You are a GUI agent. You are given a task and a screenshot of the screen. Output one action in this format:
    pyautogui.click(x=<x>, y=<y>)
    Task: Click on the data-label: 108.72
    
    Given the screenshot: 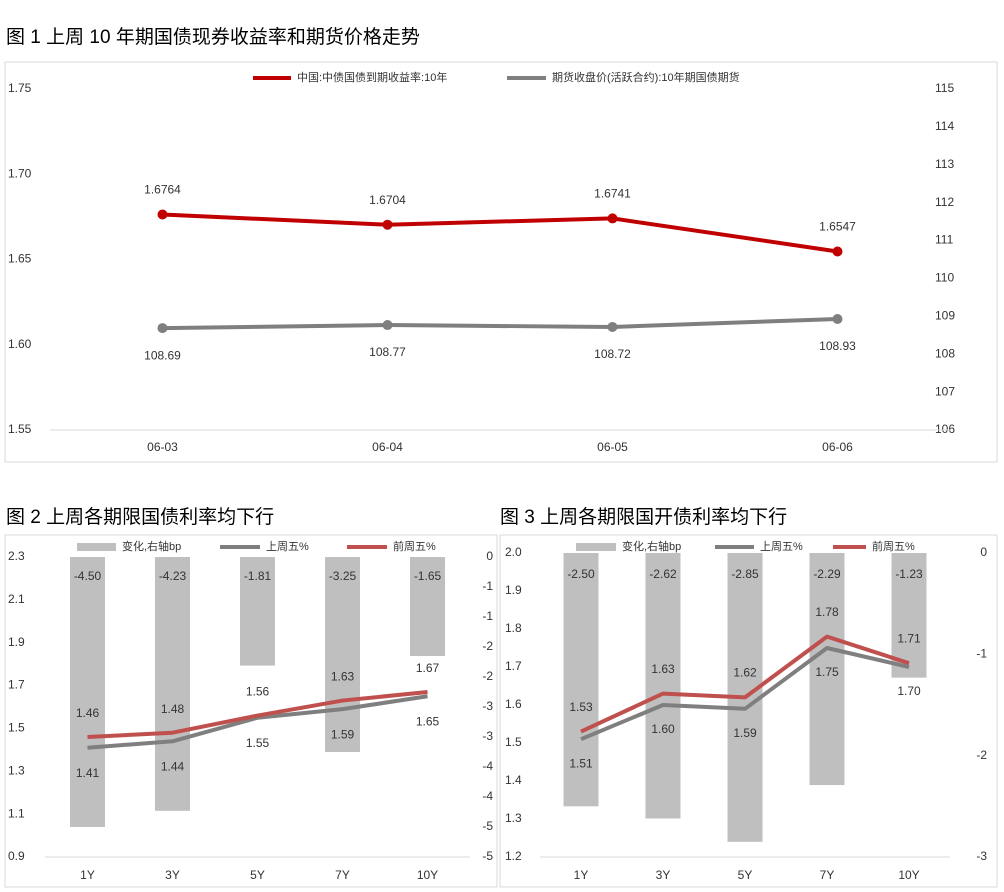 What is the action you would take?
    pyautogui.click(x=612, y=354)
    